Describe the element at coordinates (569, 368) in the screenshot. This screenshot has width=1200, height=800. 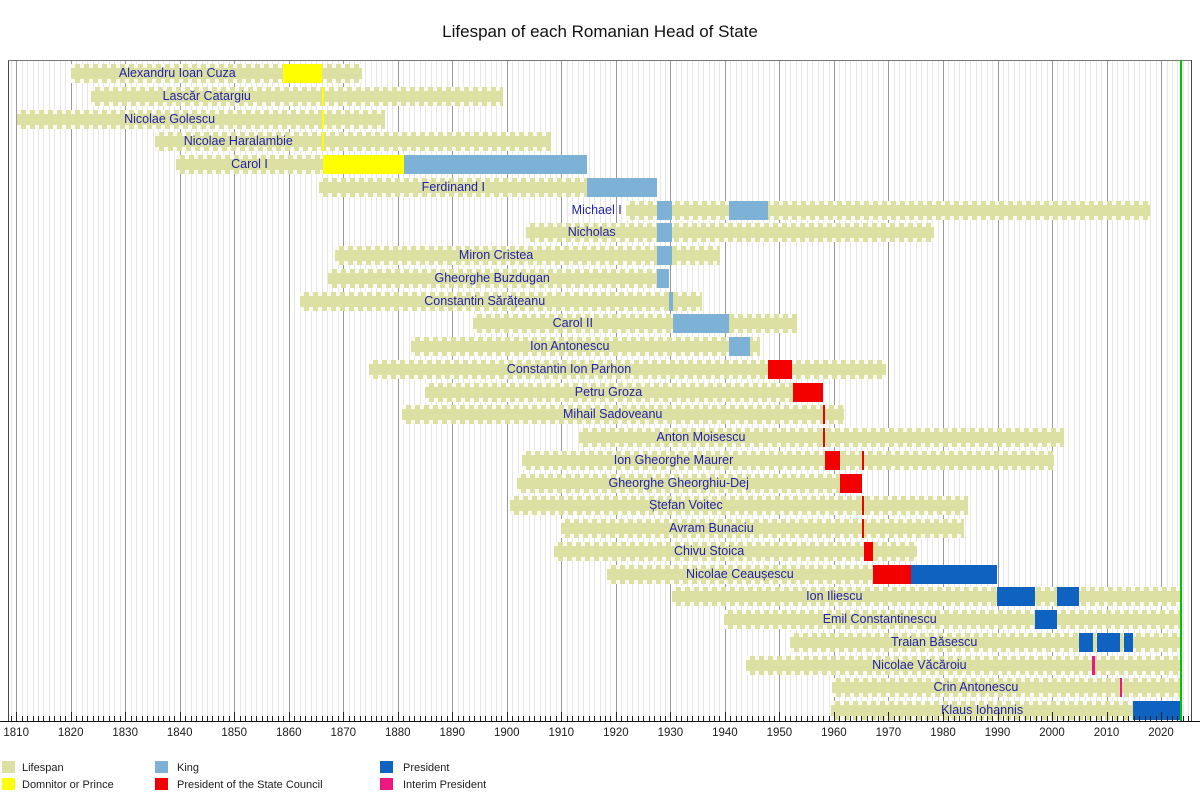
I see `person-name: Constantin Ion Parhon` at that location.